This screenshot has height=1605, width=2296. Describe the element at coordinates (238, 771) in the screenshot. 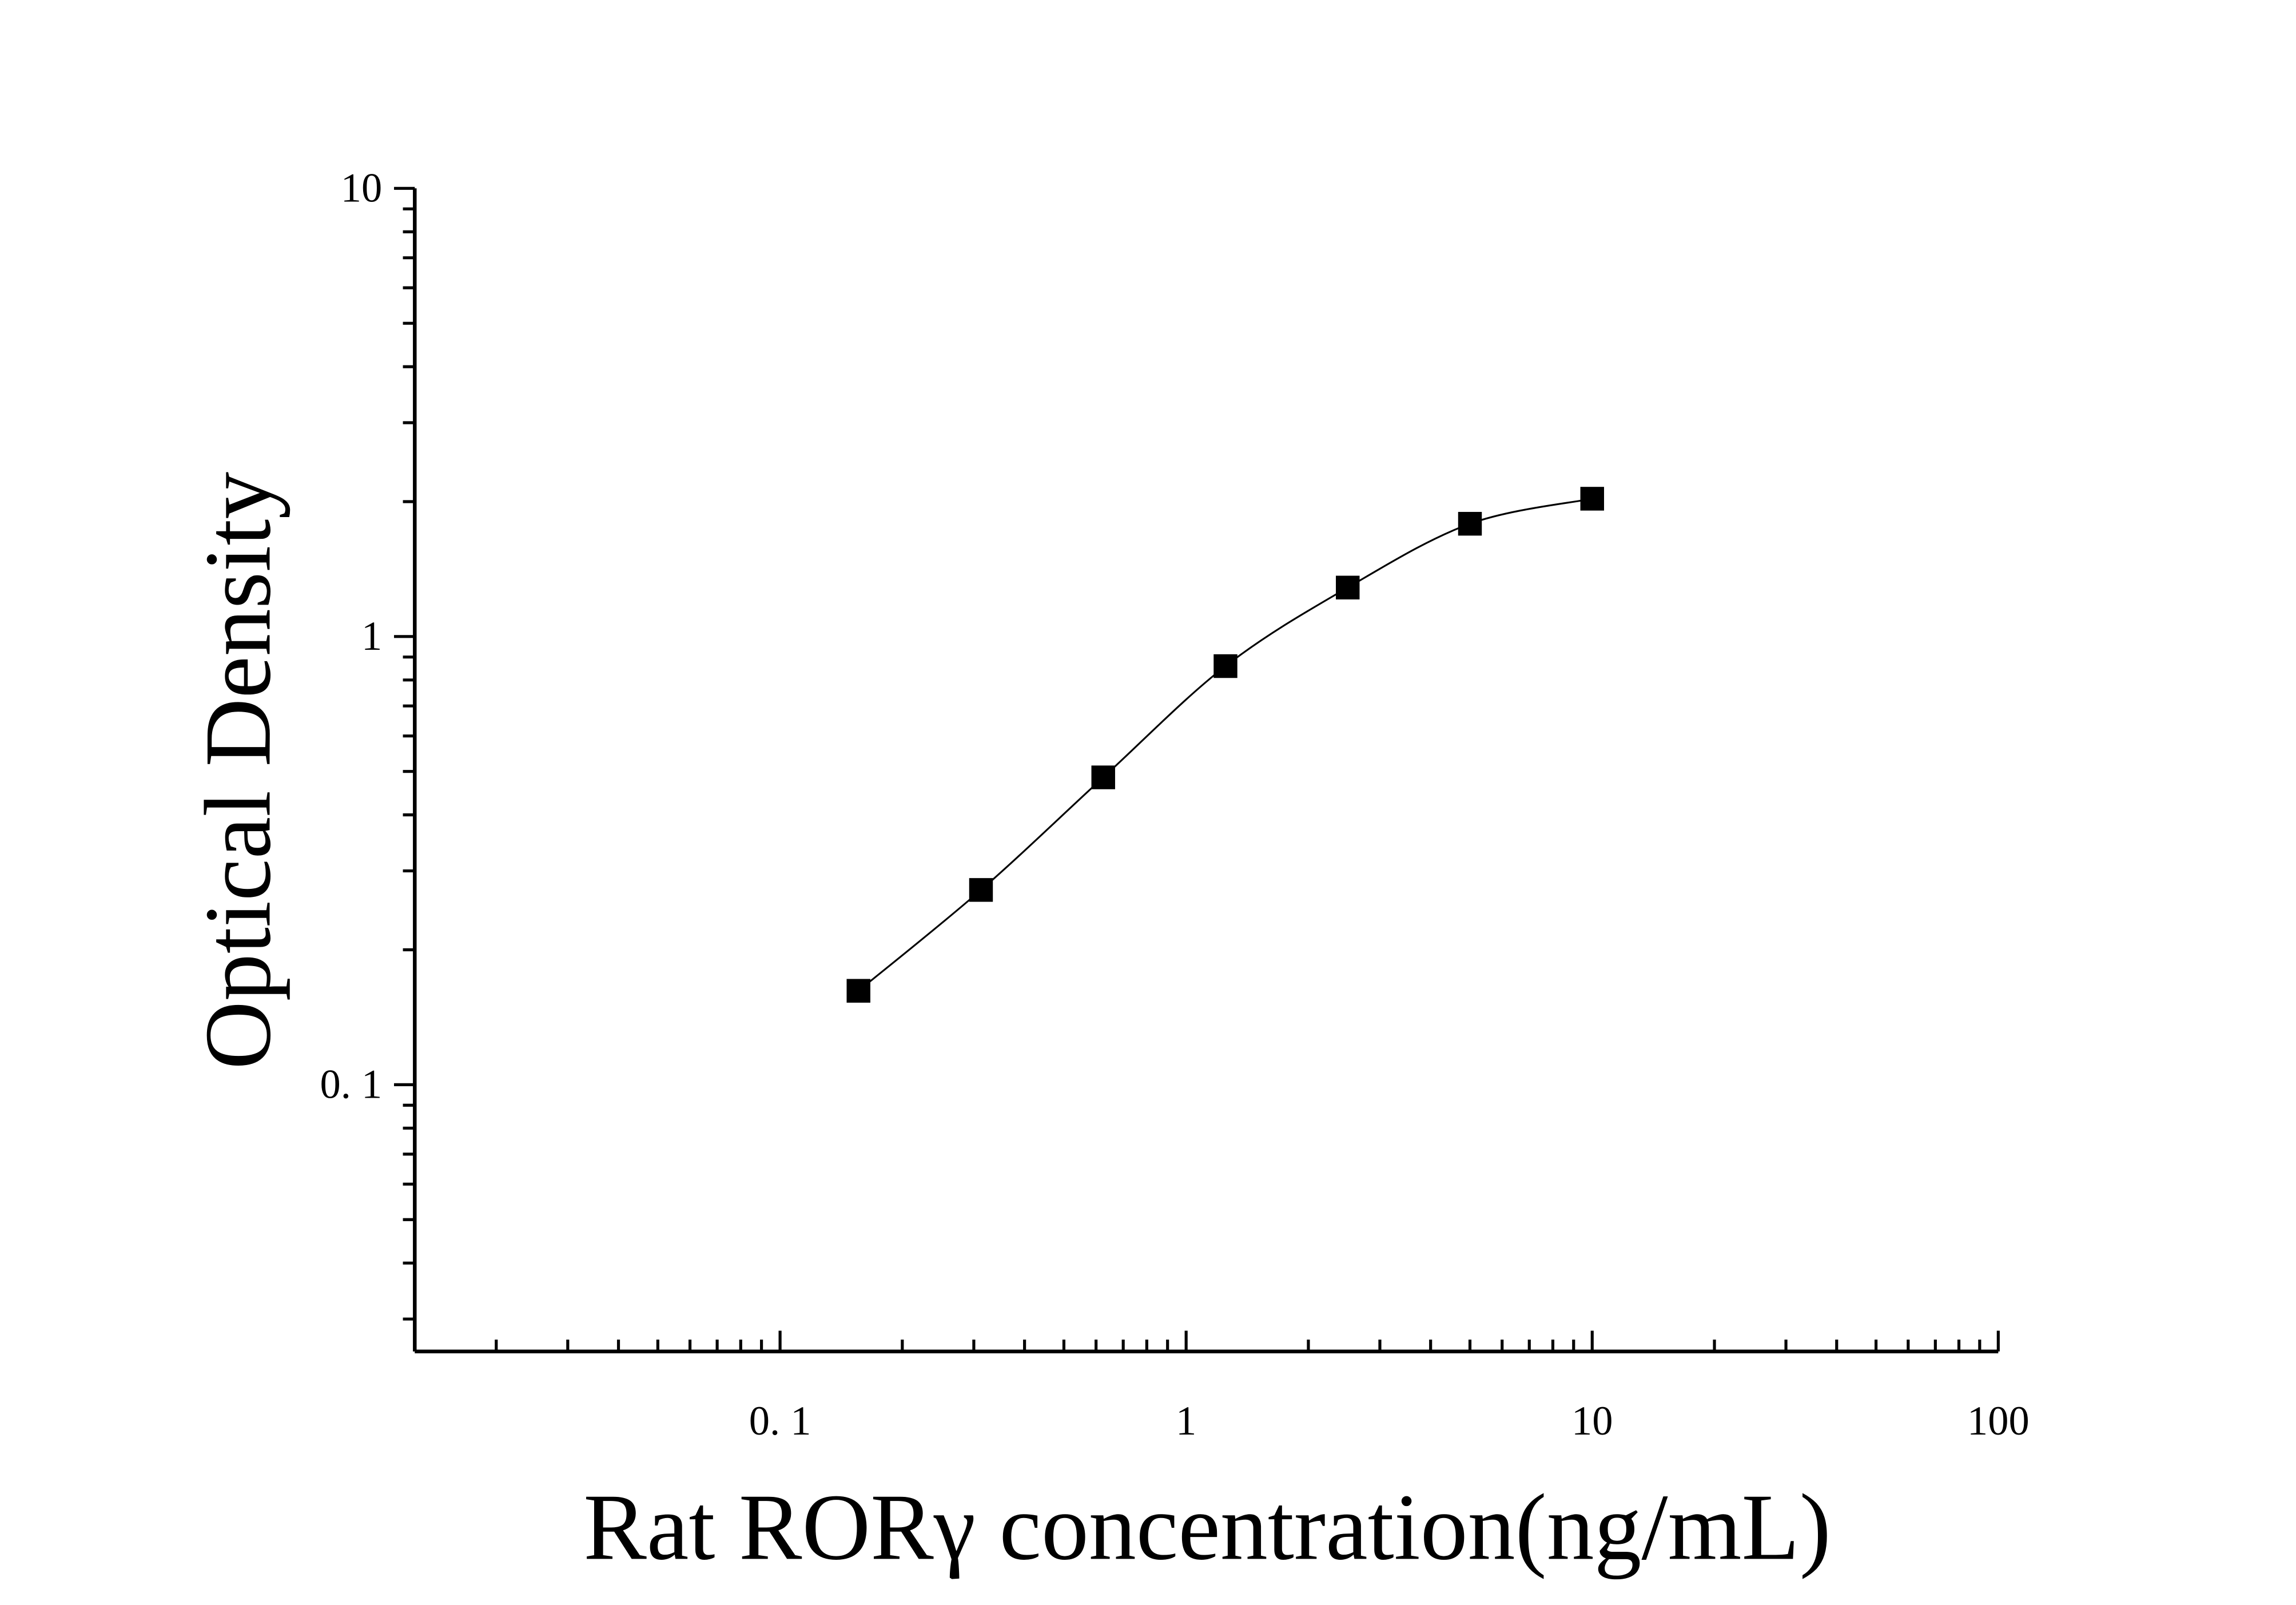

I see `y-axis-label: Optical Density` at that location.